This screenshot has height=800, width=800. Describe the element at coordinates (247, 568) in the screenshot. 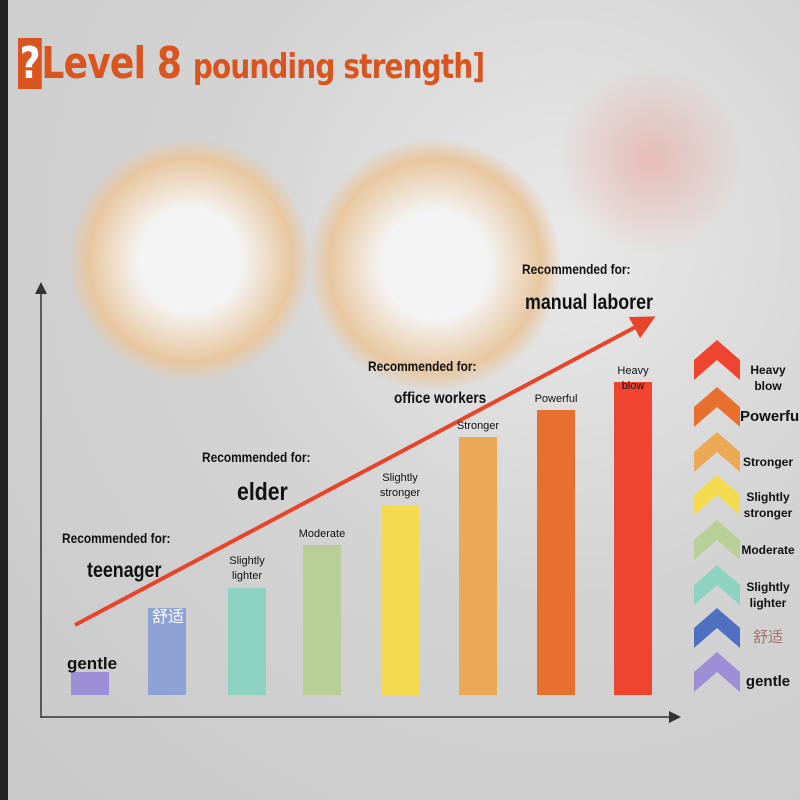

I see `bar-label: Slightly lighter` at that location.